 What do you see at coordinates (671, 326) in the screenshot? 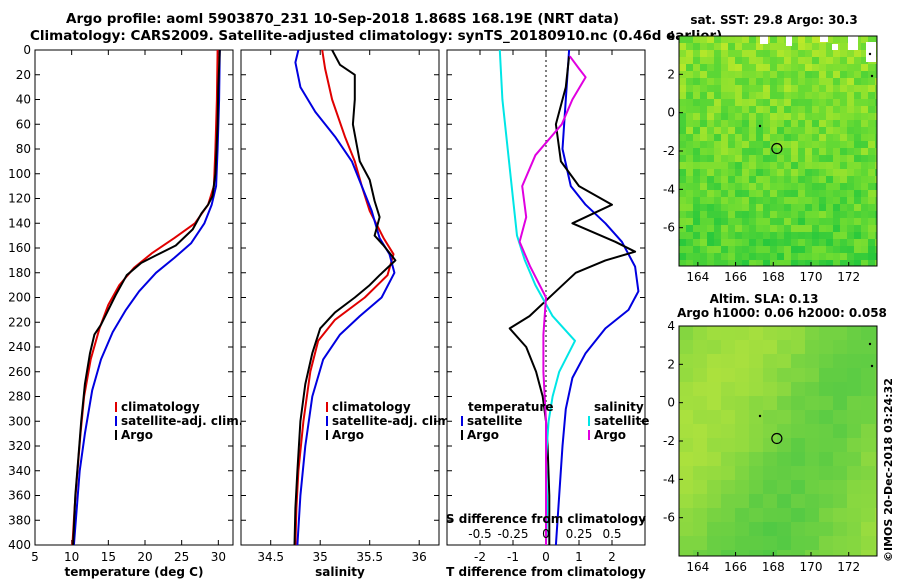
I see `sla_map-ytick-label: 4` at bounding box center [671, 326].